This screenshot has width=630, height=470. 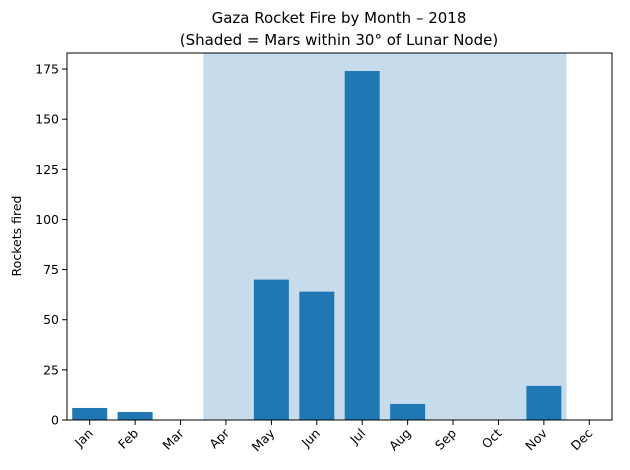 I want to click on y-tick-label: 100, so click(x=47, y=219).